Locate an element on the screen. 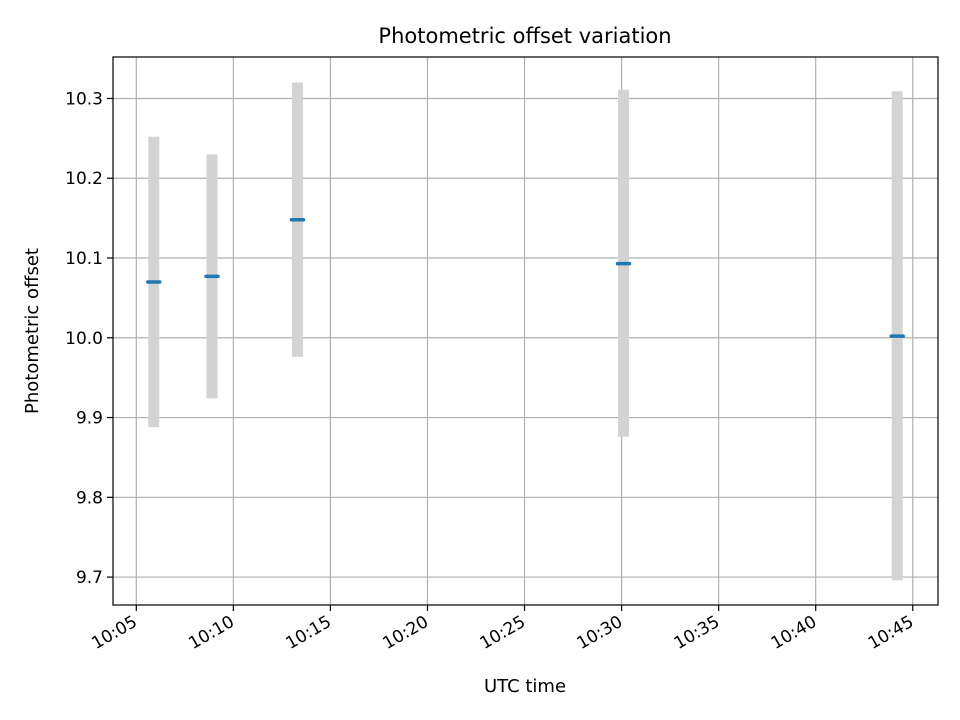 The width and height of the screenshot is (960, 720). y-tick-label: 9.9 is located at coordinates (89, 419).